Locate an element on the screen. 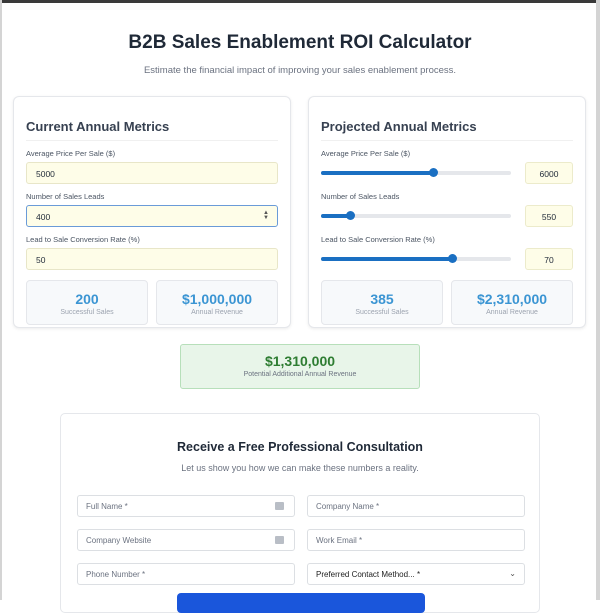  spinner-icon: ▲ ▼ is located at coordinates (266, 215).